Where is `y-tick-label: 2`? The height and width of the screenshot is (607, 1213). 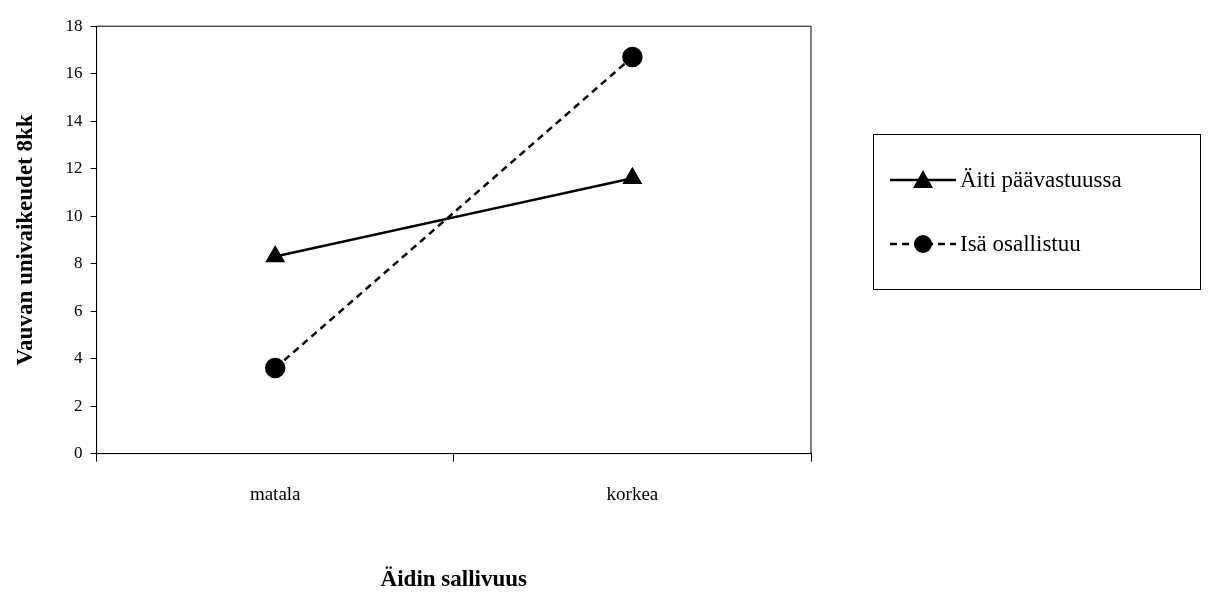
y-tick-label: 2 is located at coordinates (78, 405).